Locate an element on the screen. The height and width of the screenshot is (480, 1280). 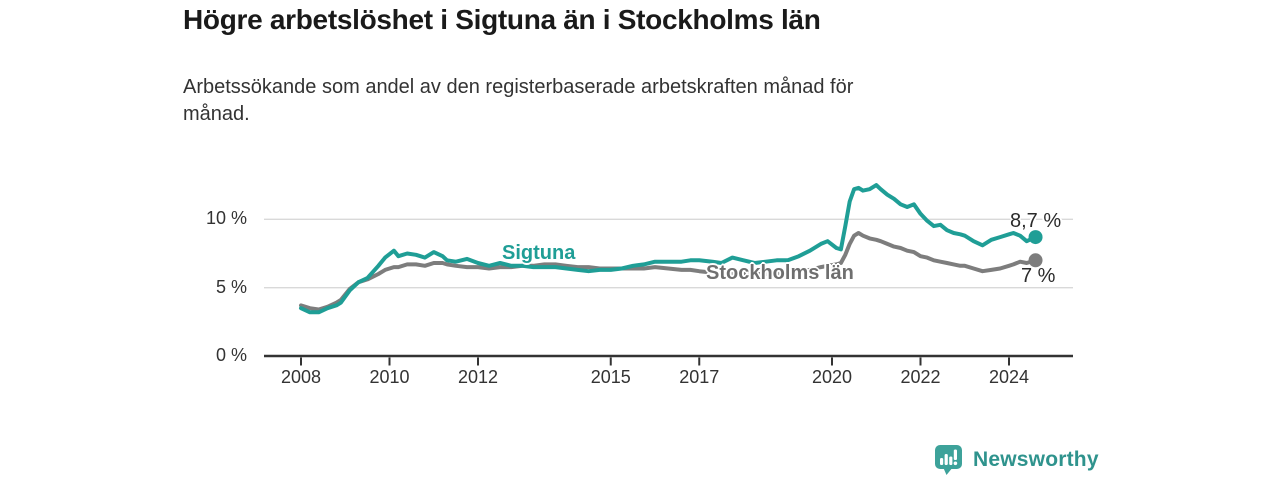
x-axis-label-2010: 2010 is located at coordinates (389, 377).